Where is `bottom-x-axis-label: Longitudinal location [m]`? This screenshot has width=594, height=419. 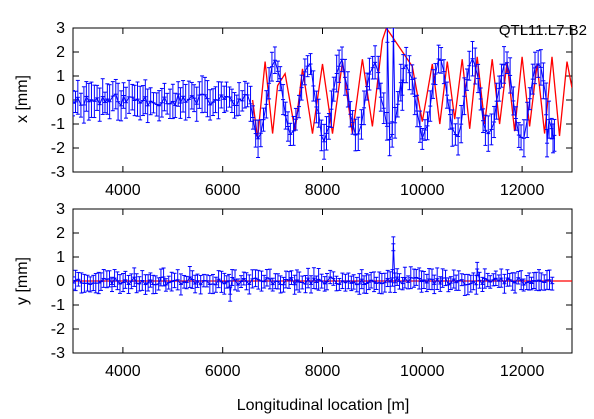 bottom-x-axis-label: Longitudinal location [m] is located at coordinates (323, 405).